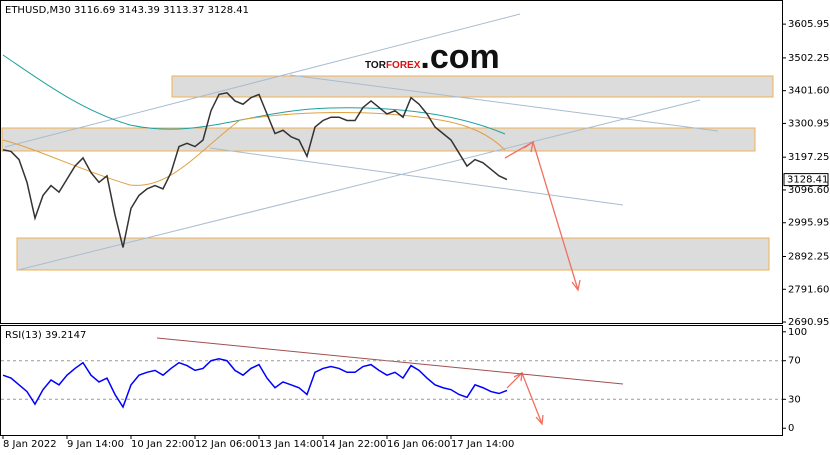  What do you see at coordinates (403, 65) in the screenshot?
I see `logo-part: FOREX` at bounding box center [403, 65].